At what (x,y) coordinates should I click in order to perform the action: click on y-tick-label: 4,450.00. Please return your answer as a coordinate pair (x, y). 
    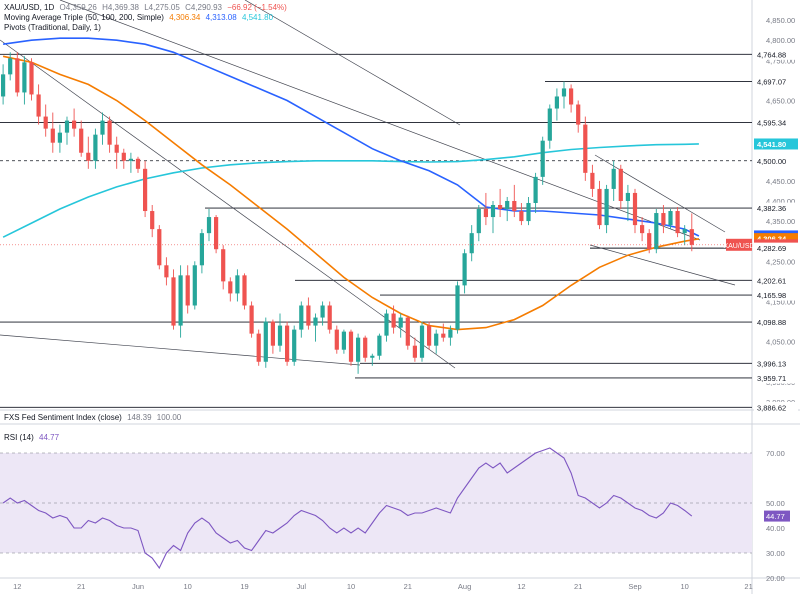
    Looking at the image, I should click on (780, 181).